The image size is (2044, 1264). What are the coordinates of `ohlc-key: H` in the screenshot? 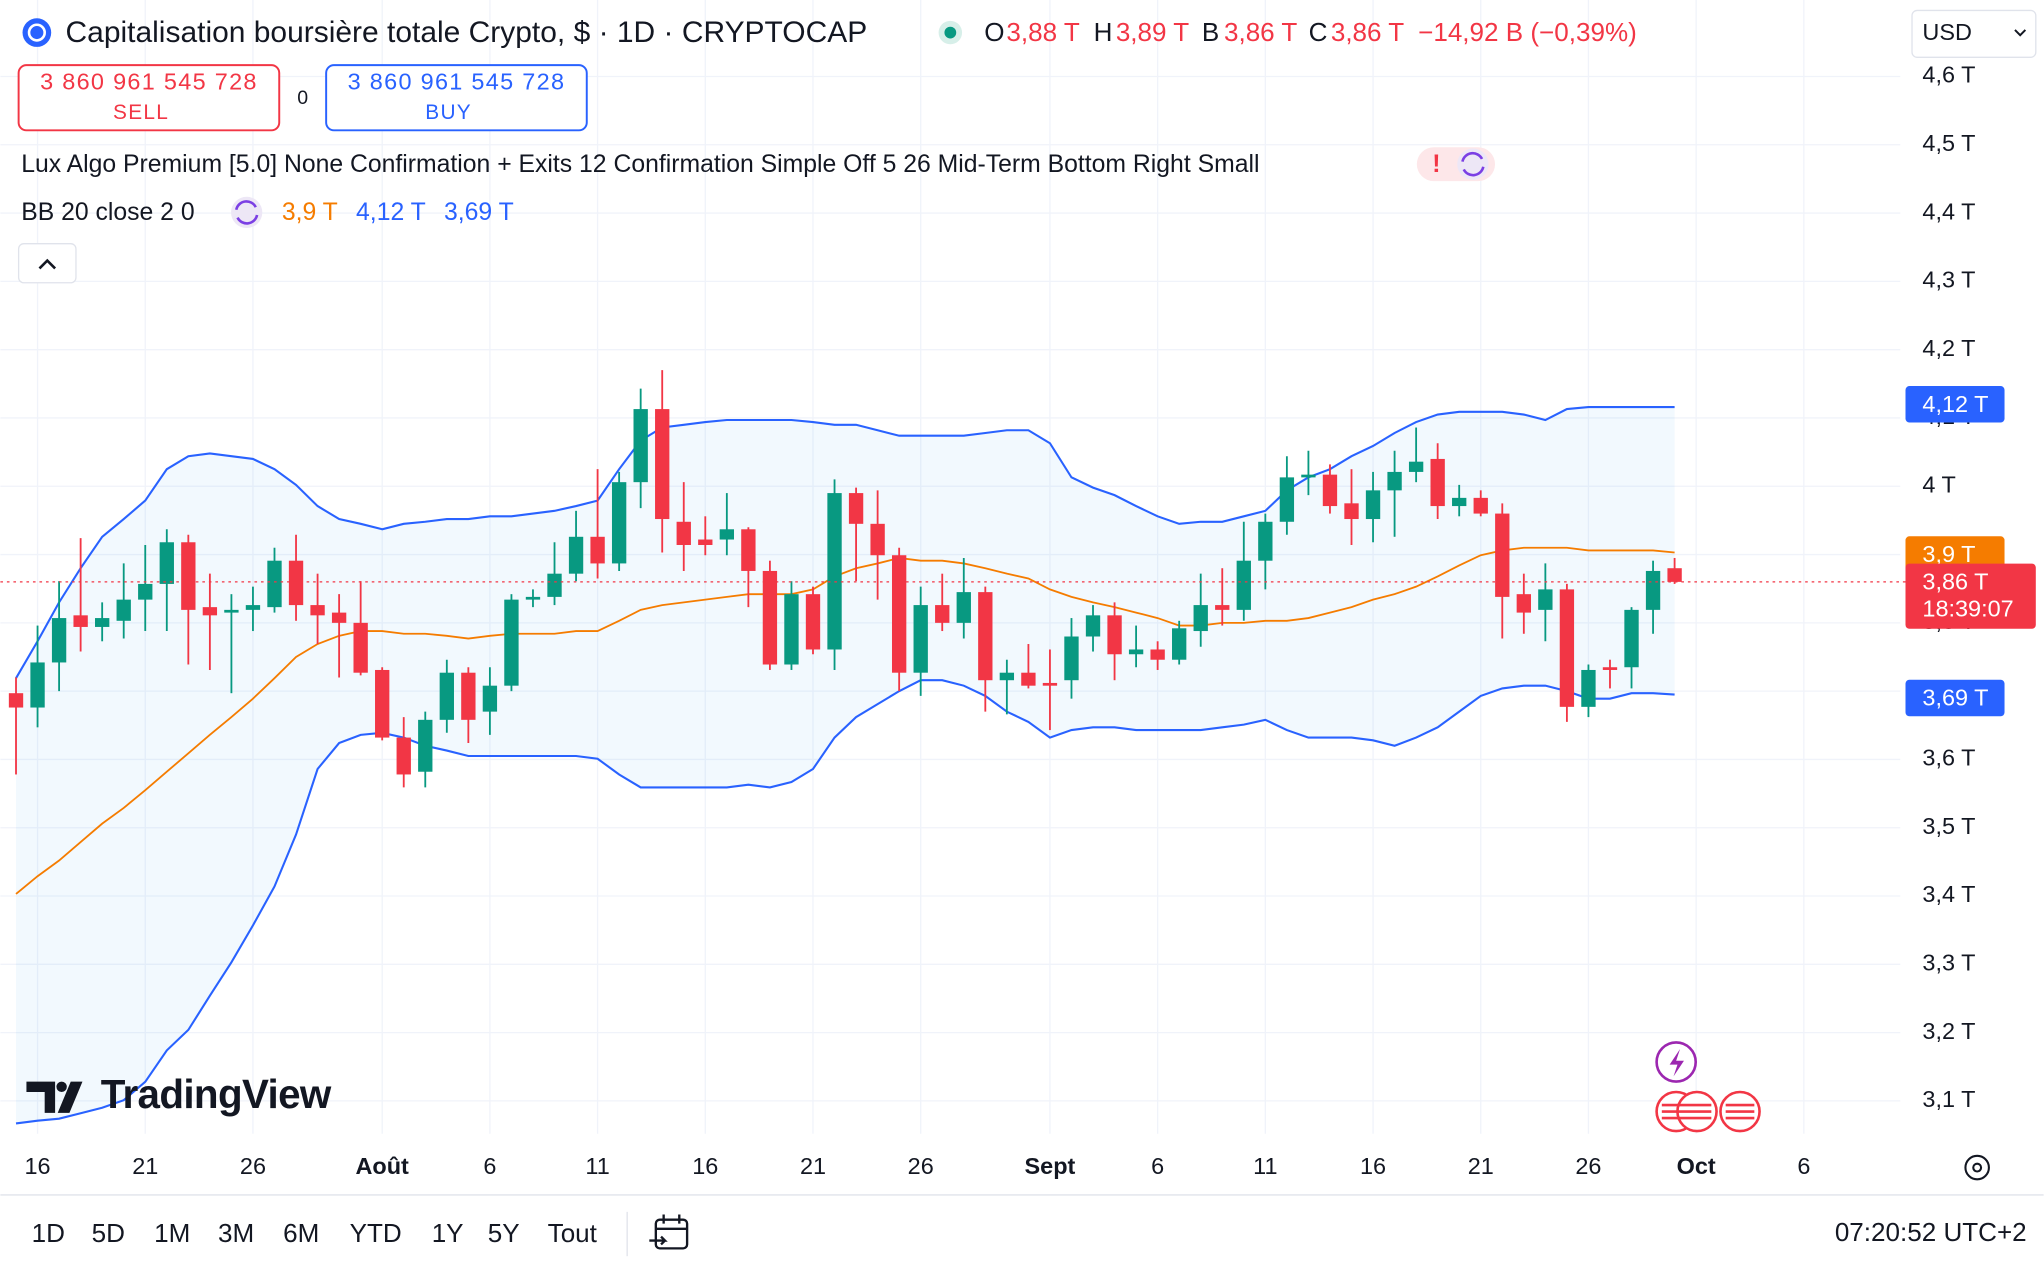 It's located at (1103, 32).